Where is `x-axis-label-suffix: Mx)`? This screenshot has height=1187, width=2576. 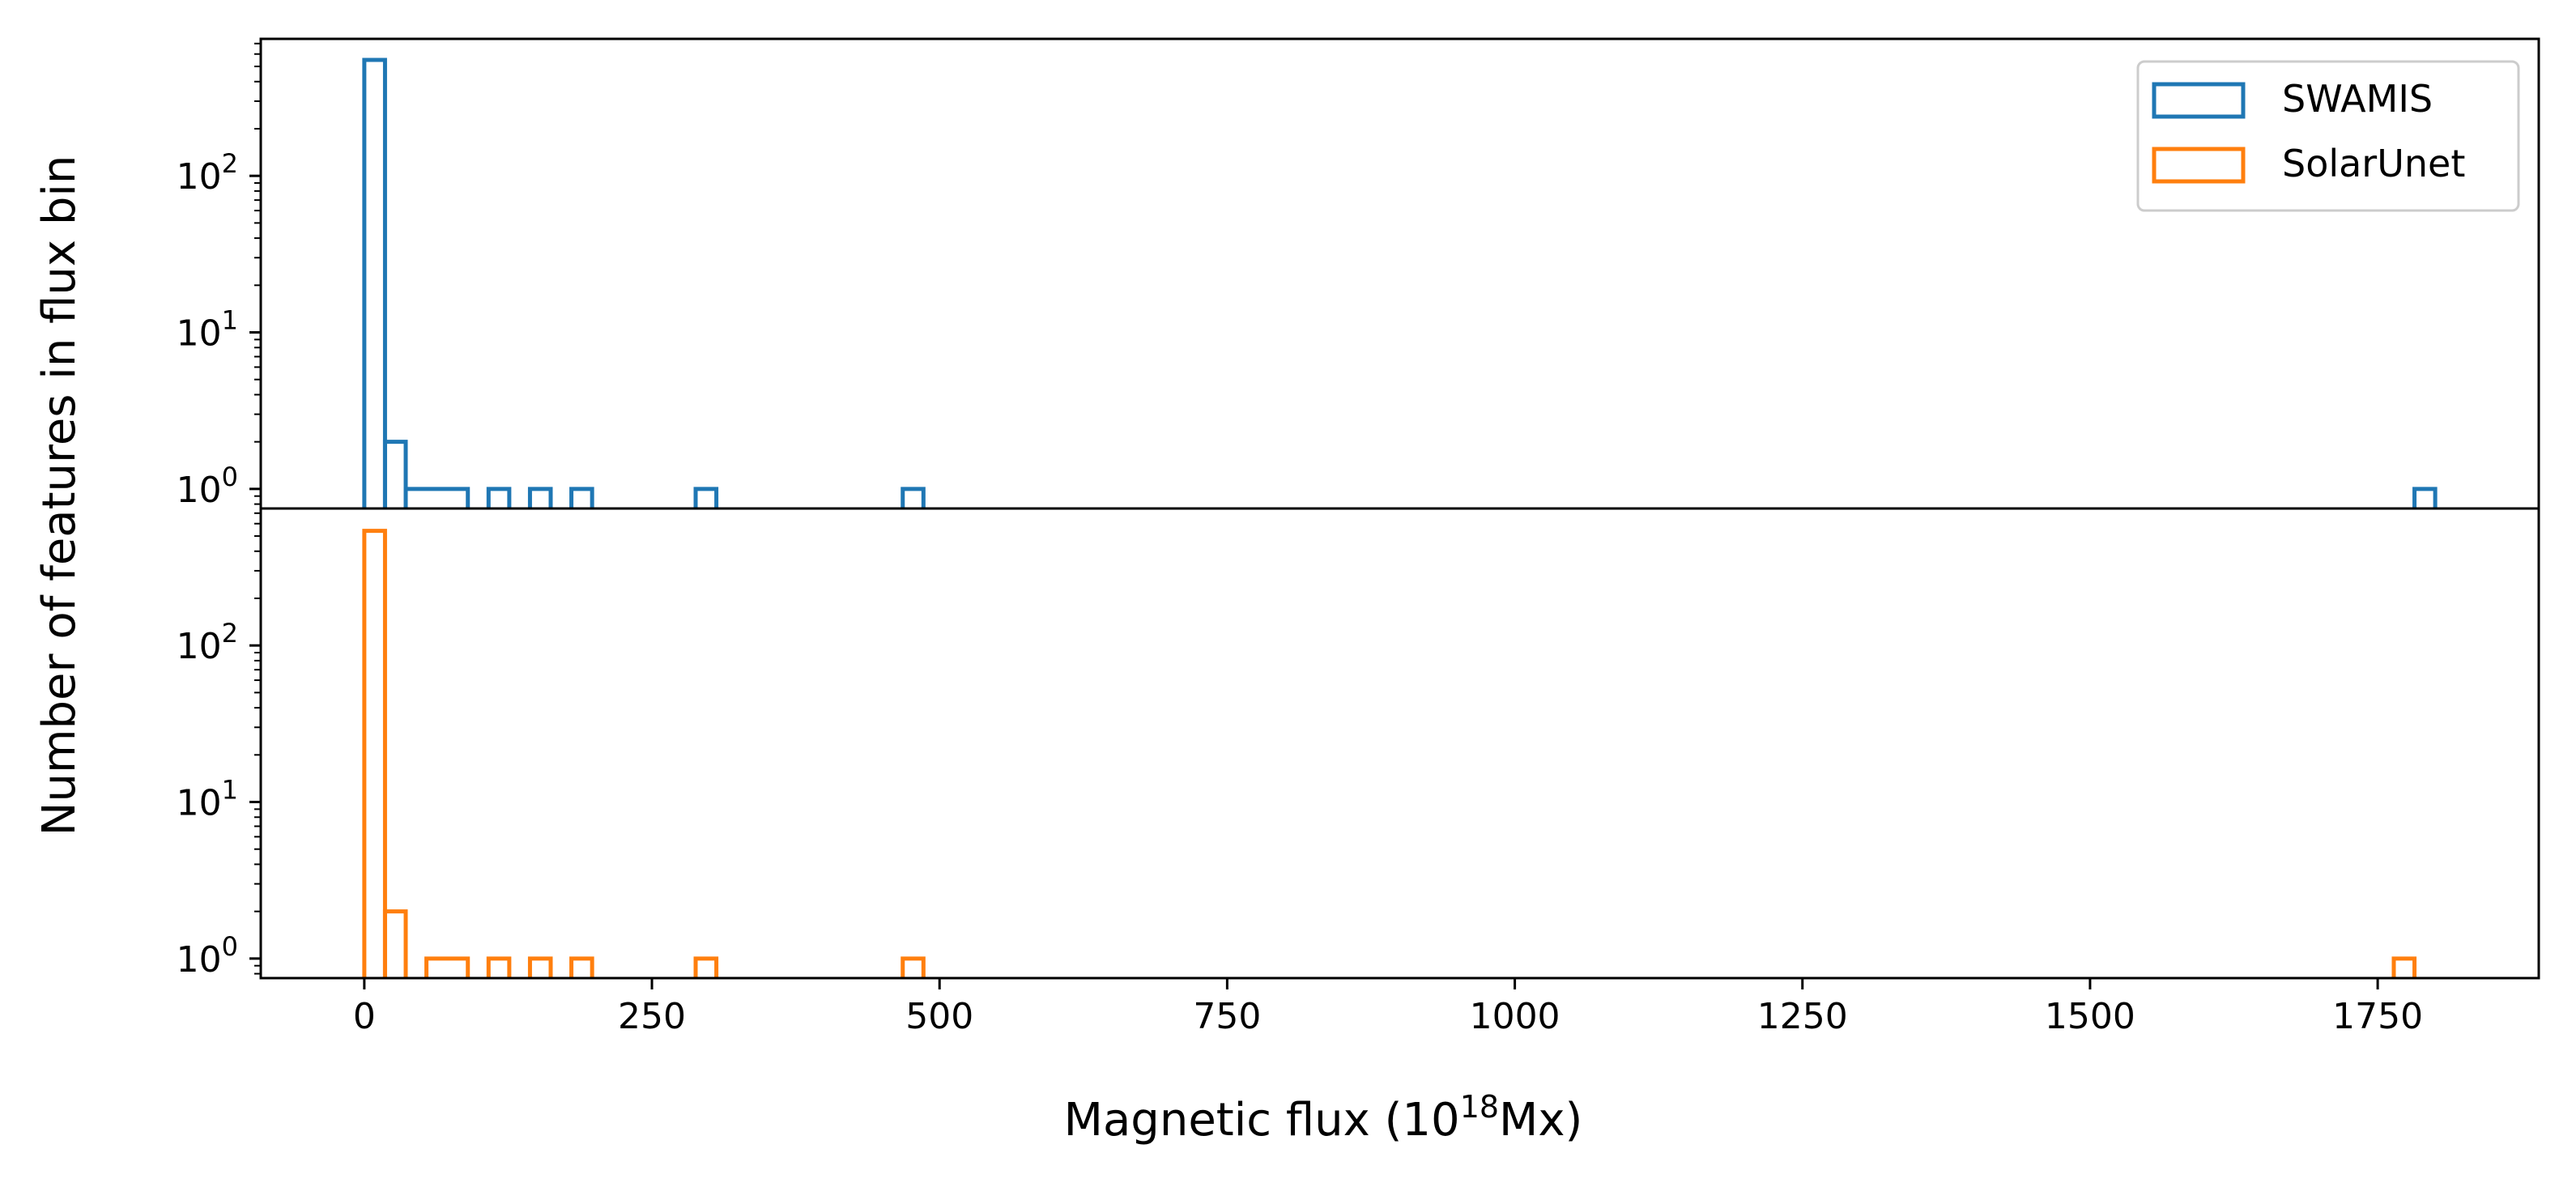 x-axis-label-suffix: Mx) is located at coordinates (1540, 1120).